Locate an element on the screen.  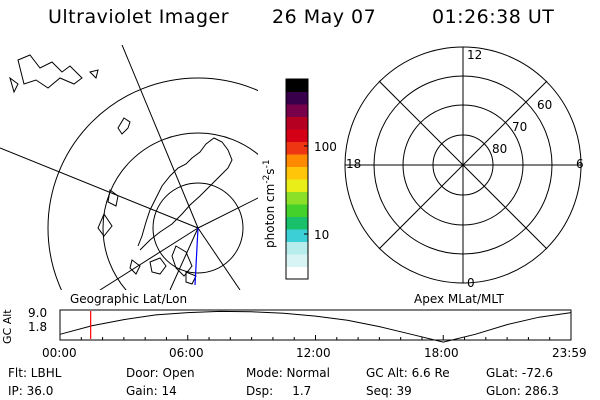
footpoint-trace is located at coordinates (196, 256).